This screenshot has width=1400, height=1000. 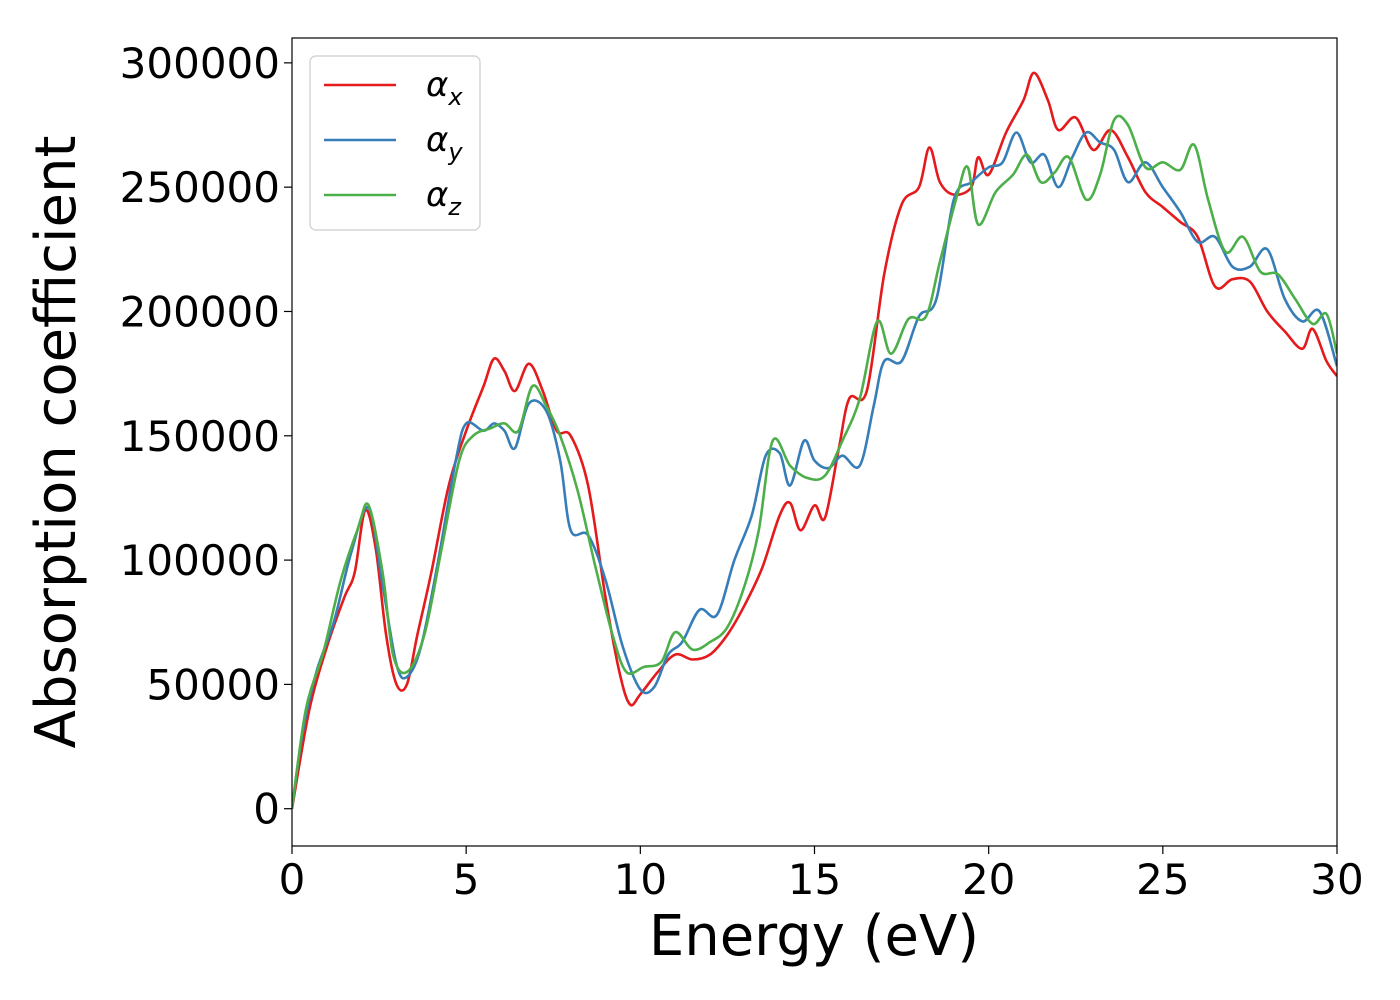 What do you see at coordinates (292, 879) in the screenshot?
I see `x-tick-label: 0` at bounding box center [292, 879].